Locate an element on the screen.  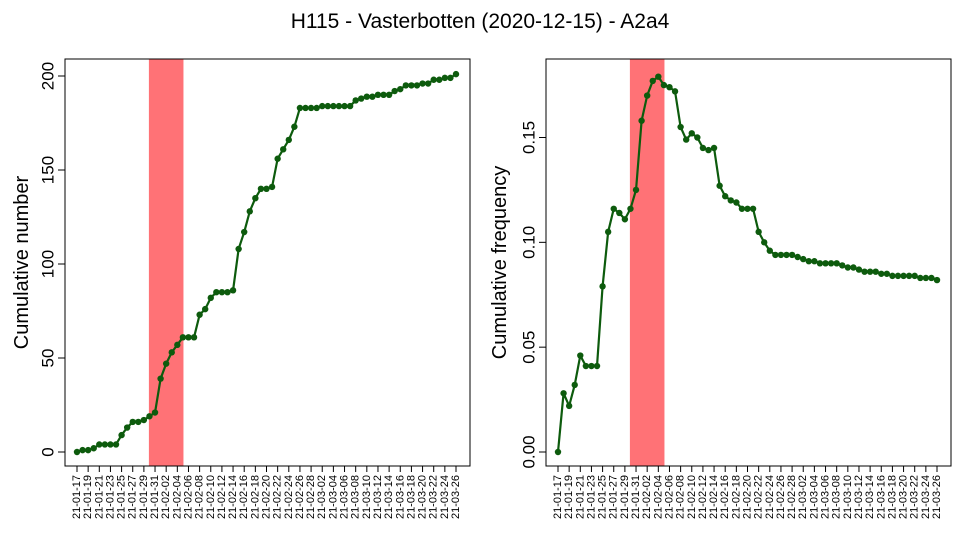
x-tick-label: 21-03-18 is located at coordinates (892, 497).